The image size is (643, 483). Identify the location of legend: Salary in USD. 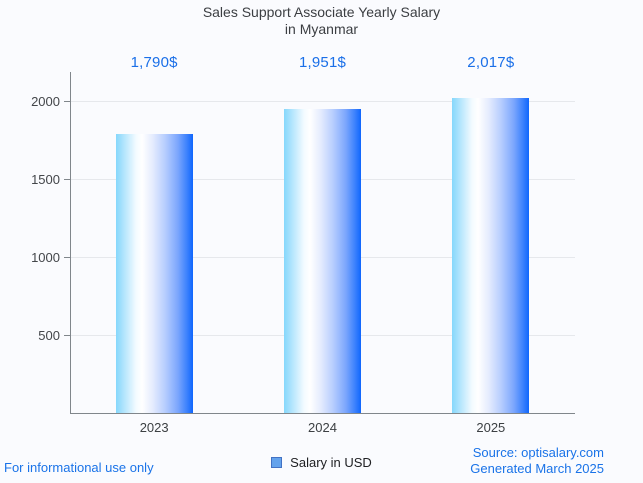
(321, 462).